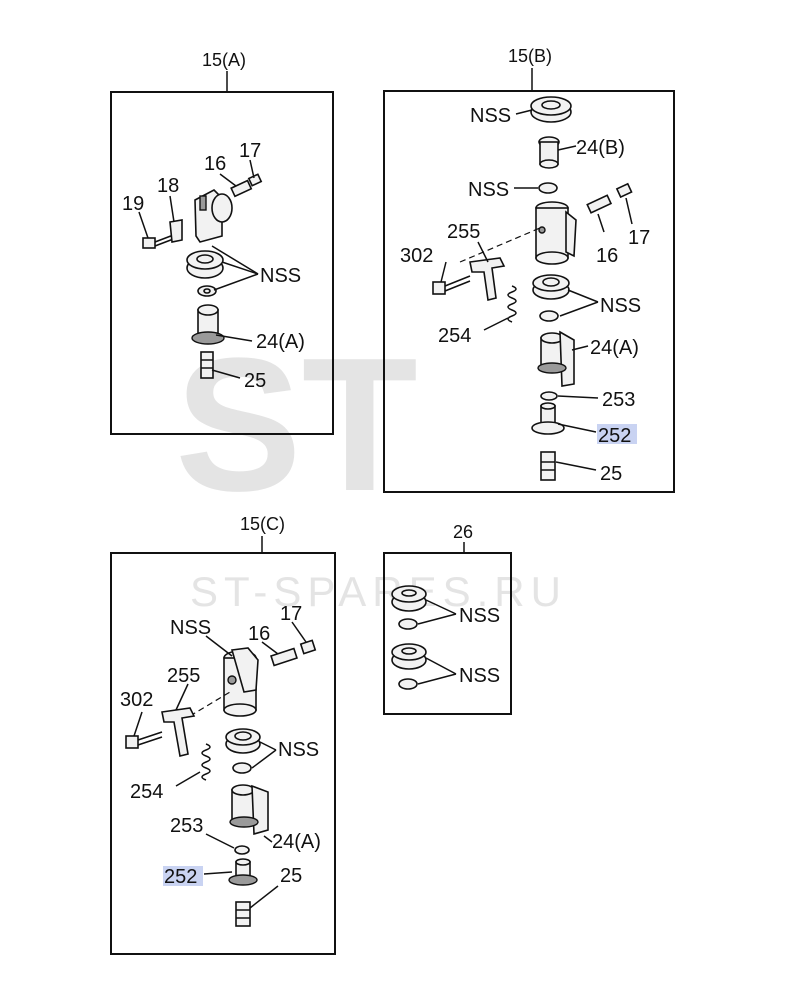 Image resolution: width=800 pixels, height=1000 pixels. I want to click on label-253-b: 253, so click(618, 400).